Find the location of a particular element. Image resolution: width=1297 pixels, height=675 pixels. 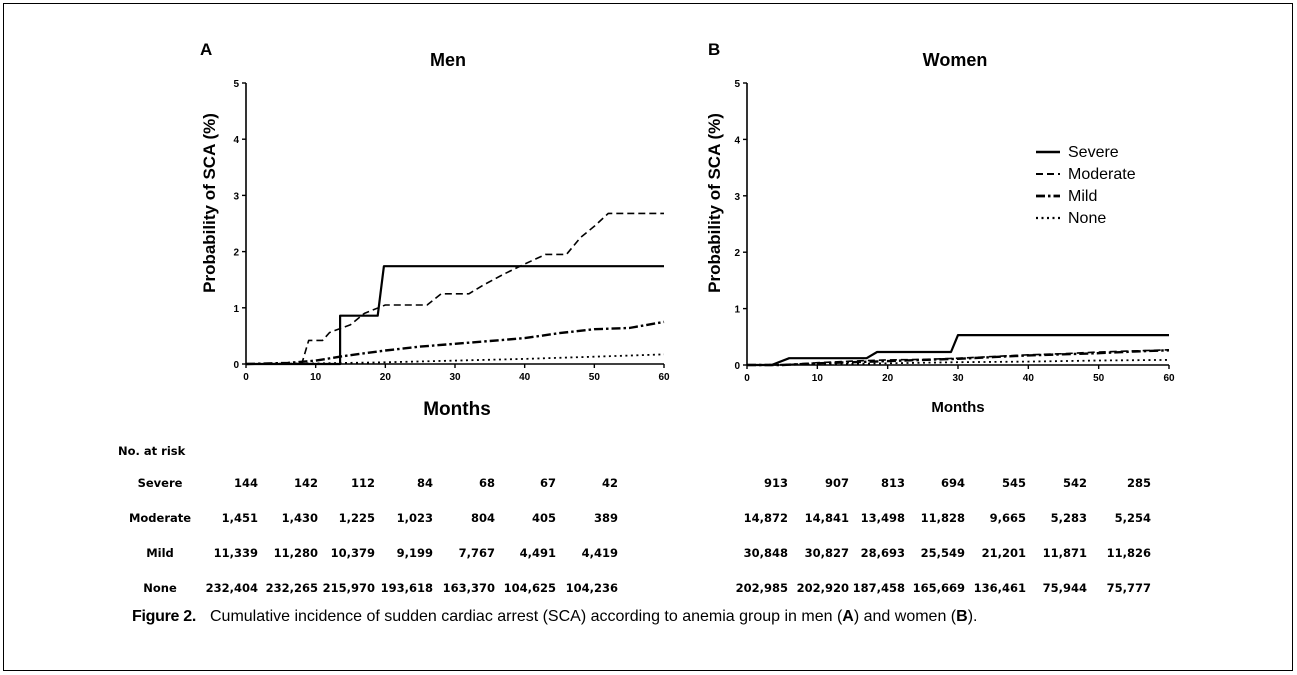

risk-cell-b: 694 is located at coordinates (953, 483).